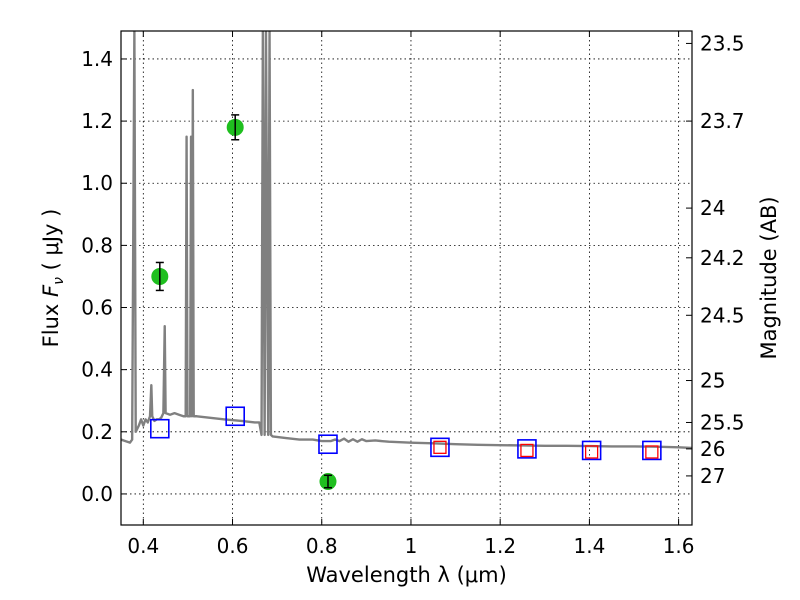 Image resolution: width=800 pixels, height=600 pixels. What do you see at coordinates (500, 546) in the screenshot?
I see `x-tick-label: 1.2` at bounding box center [500, 546].